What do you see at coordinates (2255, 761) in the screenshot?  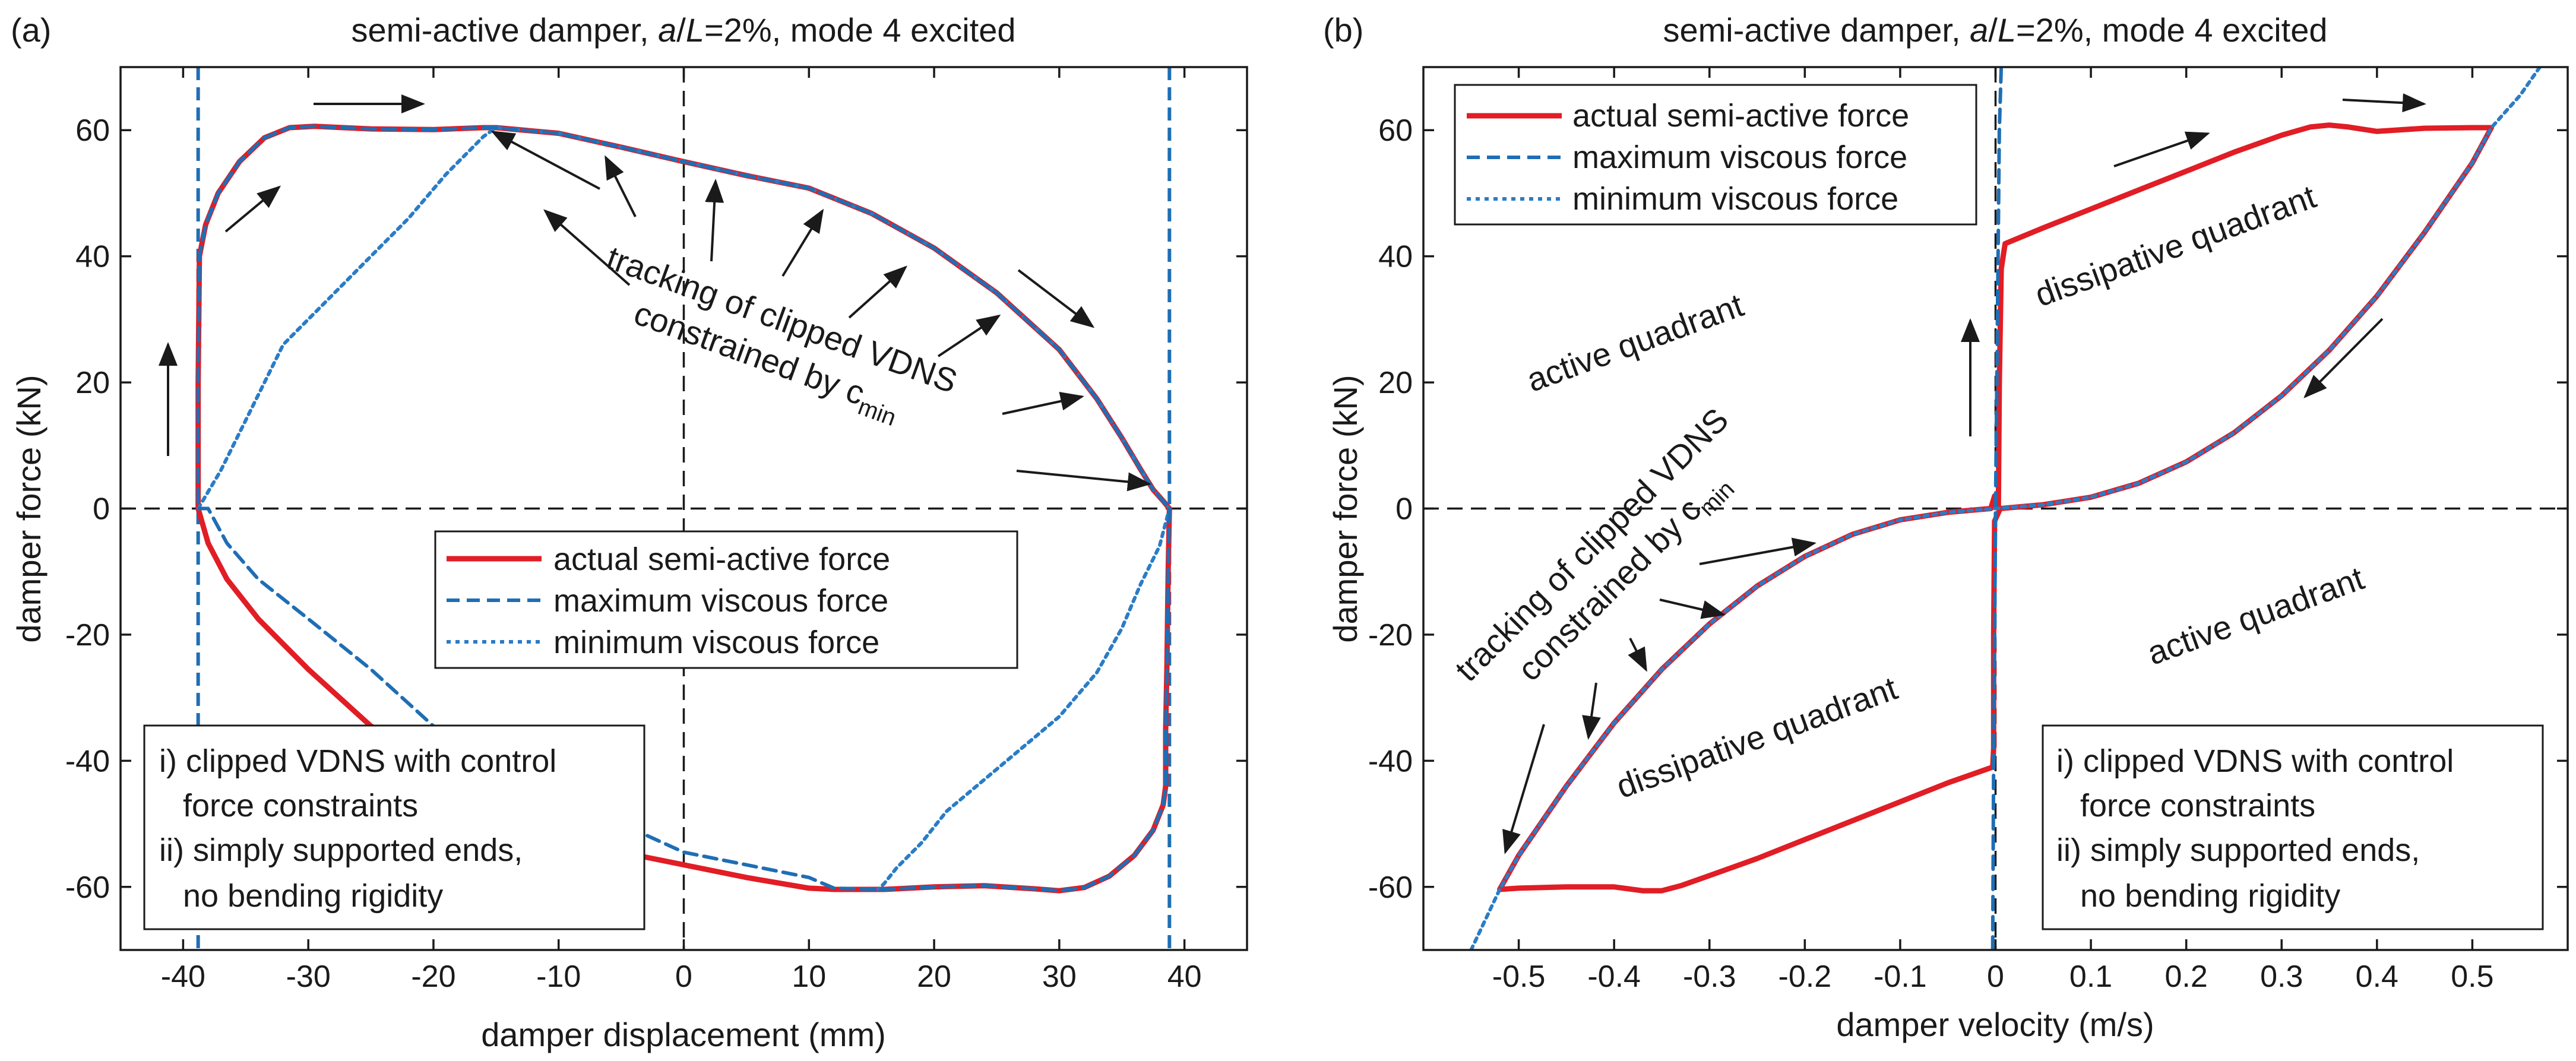 I see `panel-b-note-line: i) clipped VDNS with control` at bounding box center [2255, 761].